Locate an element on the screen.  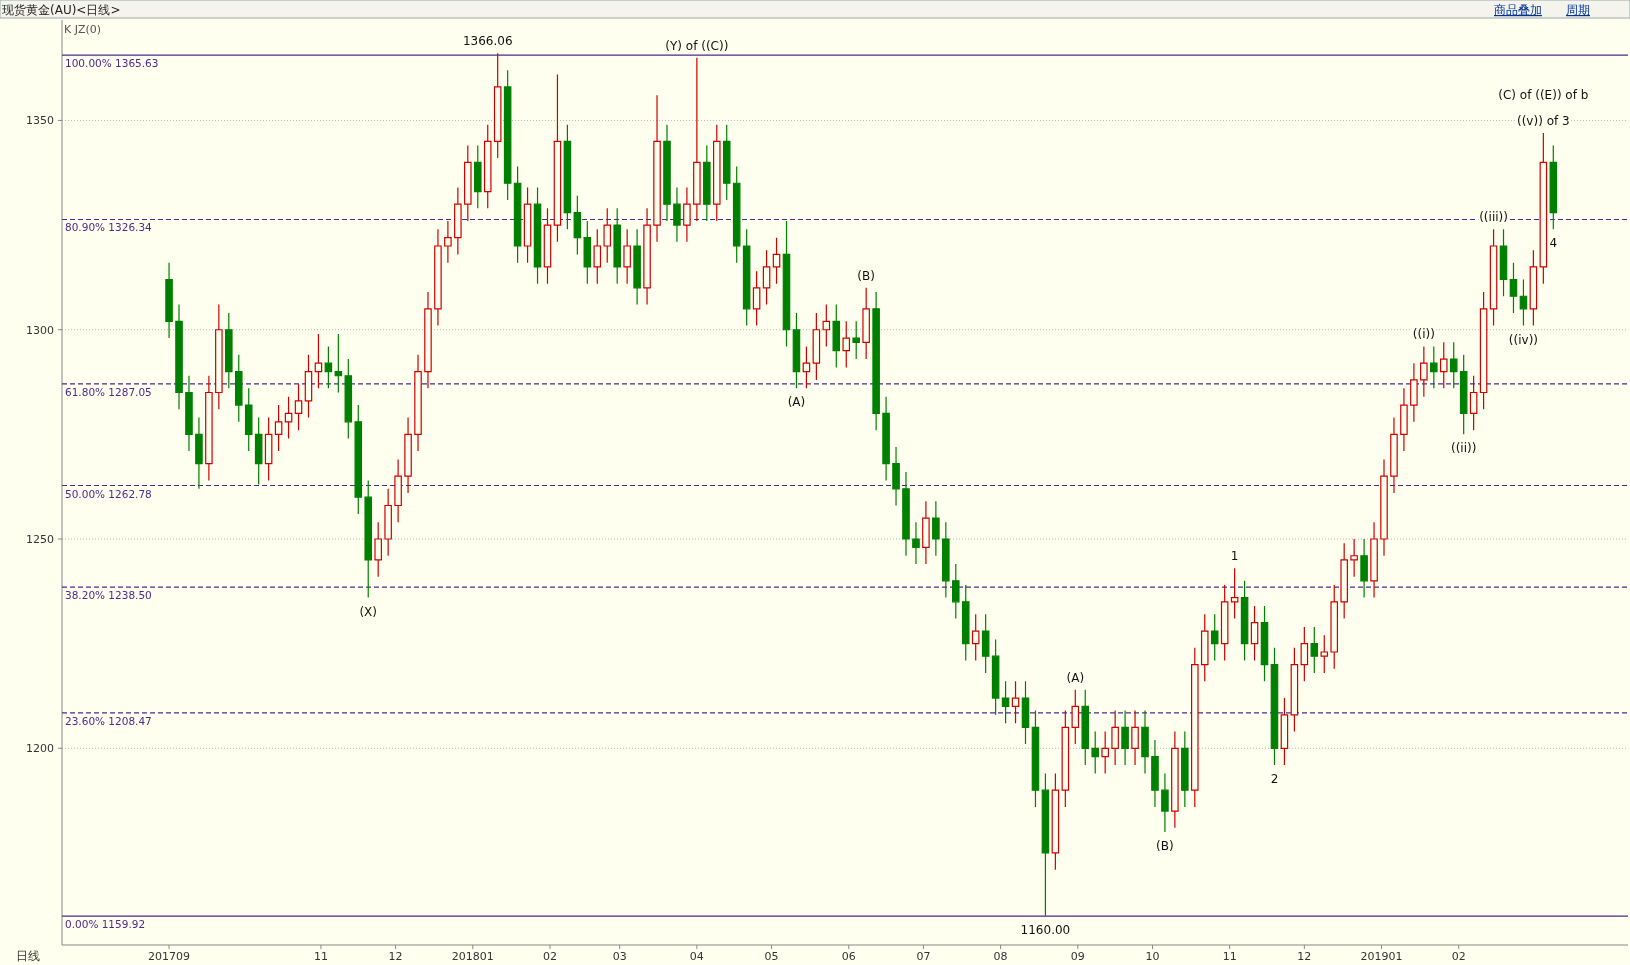
annotation: ((v)) of 3 is located at coordinates (1543, 121).